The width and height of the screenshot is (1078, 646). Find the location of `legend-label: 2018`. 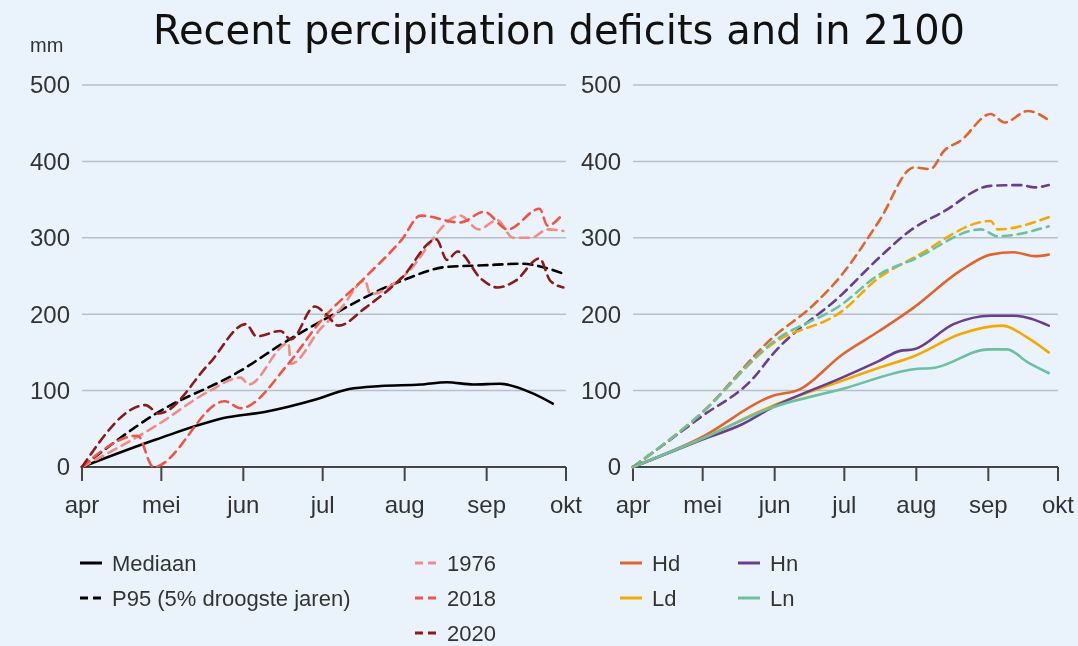

legend-label: 2018 is located at coordinates (471, 598).